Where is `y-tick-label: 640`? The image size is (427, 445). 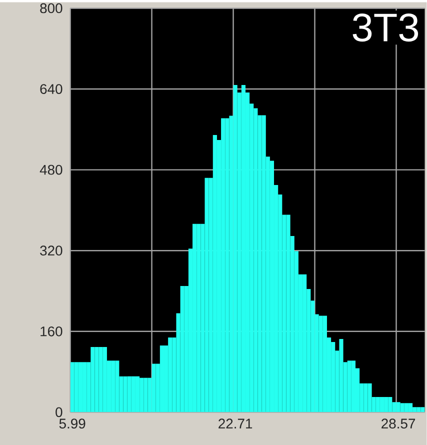 y-tick-label: 640 is located at coordinates (51, 89).